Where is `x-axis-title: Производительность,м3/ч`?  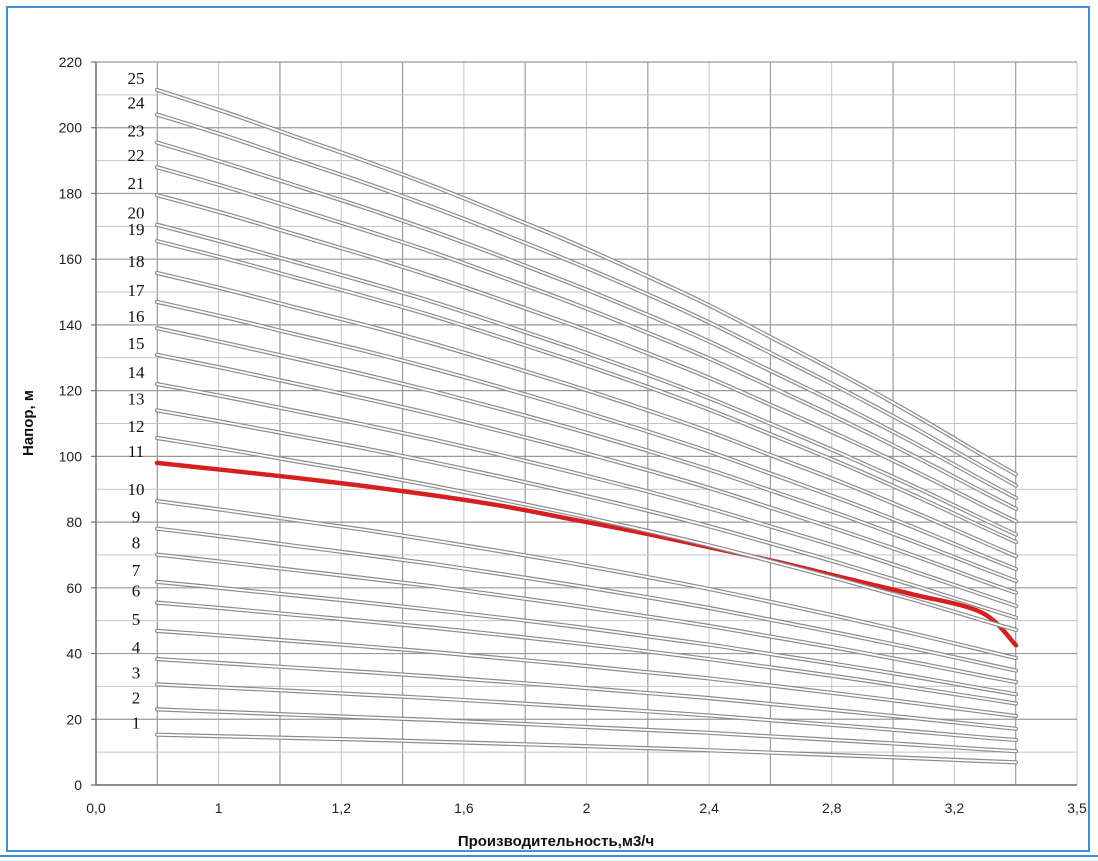
x-axis-title: Производительность,м3/ч is located at coordinates (556, 841).